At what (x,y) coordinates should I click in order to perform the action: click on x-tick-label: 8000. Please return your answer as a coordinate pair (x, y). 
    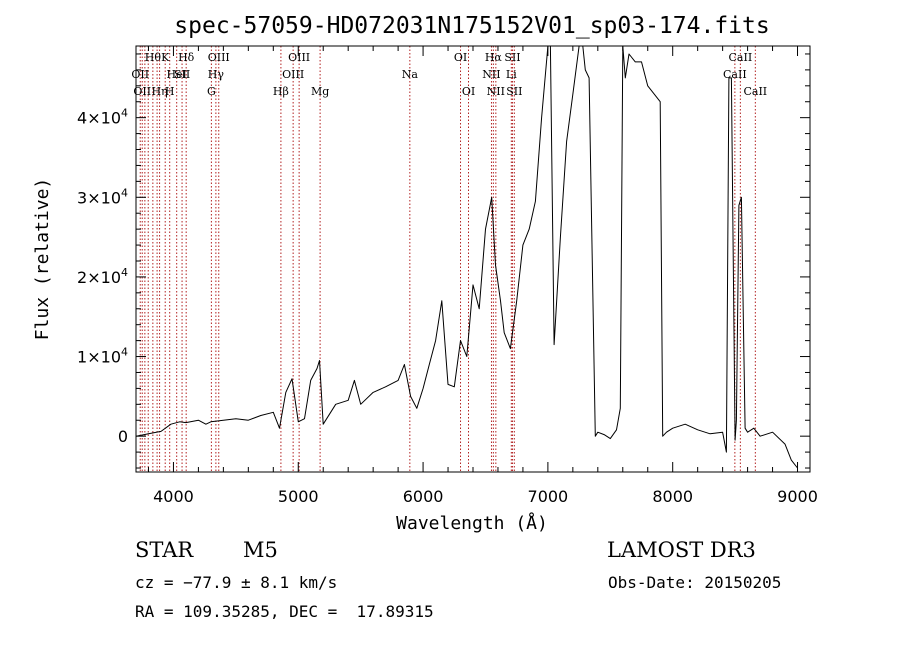
    Looking at the image, I should click on (672, 496).